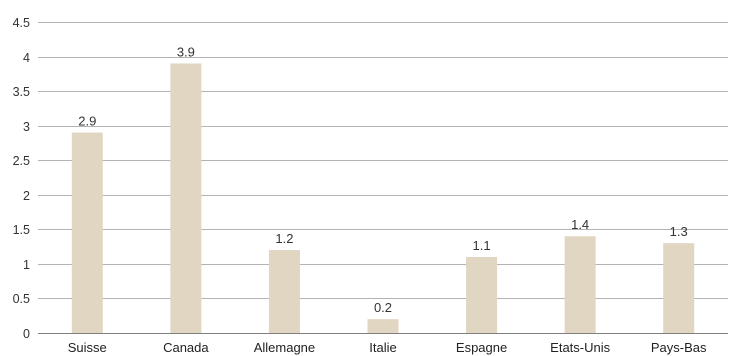 Image resolution: width=734 pixels, height=356 pixels. Describe the element at coordinates (679, 231) in the screenshot. I see `data-label: 1.3` at that location.